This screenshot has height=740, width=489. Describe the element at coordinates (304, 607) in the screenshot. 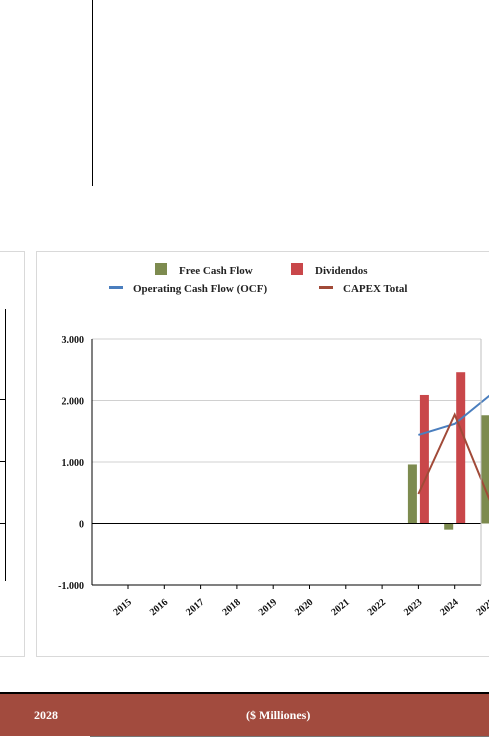

I see `x-tick-label: 2020` at that location.